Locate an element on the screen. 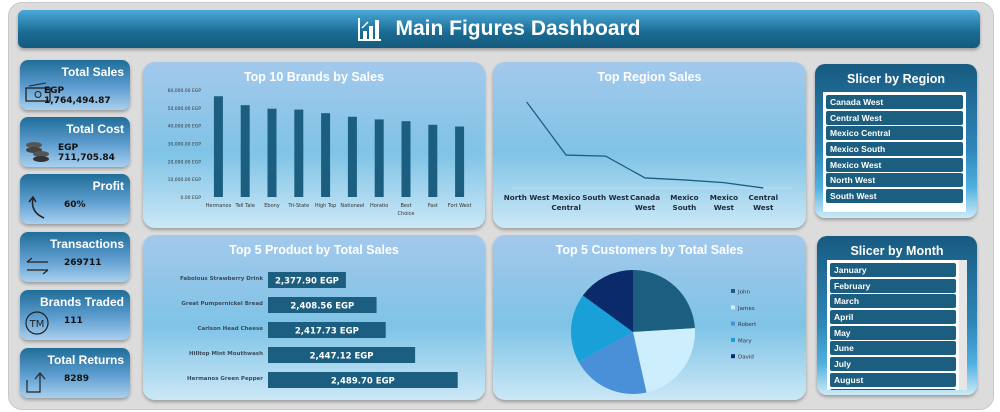  x-tick-label: South West is located at coordinates (605, 197).